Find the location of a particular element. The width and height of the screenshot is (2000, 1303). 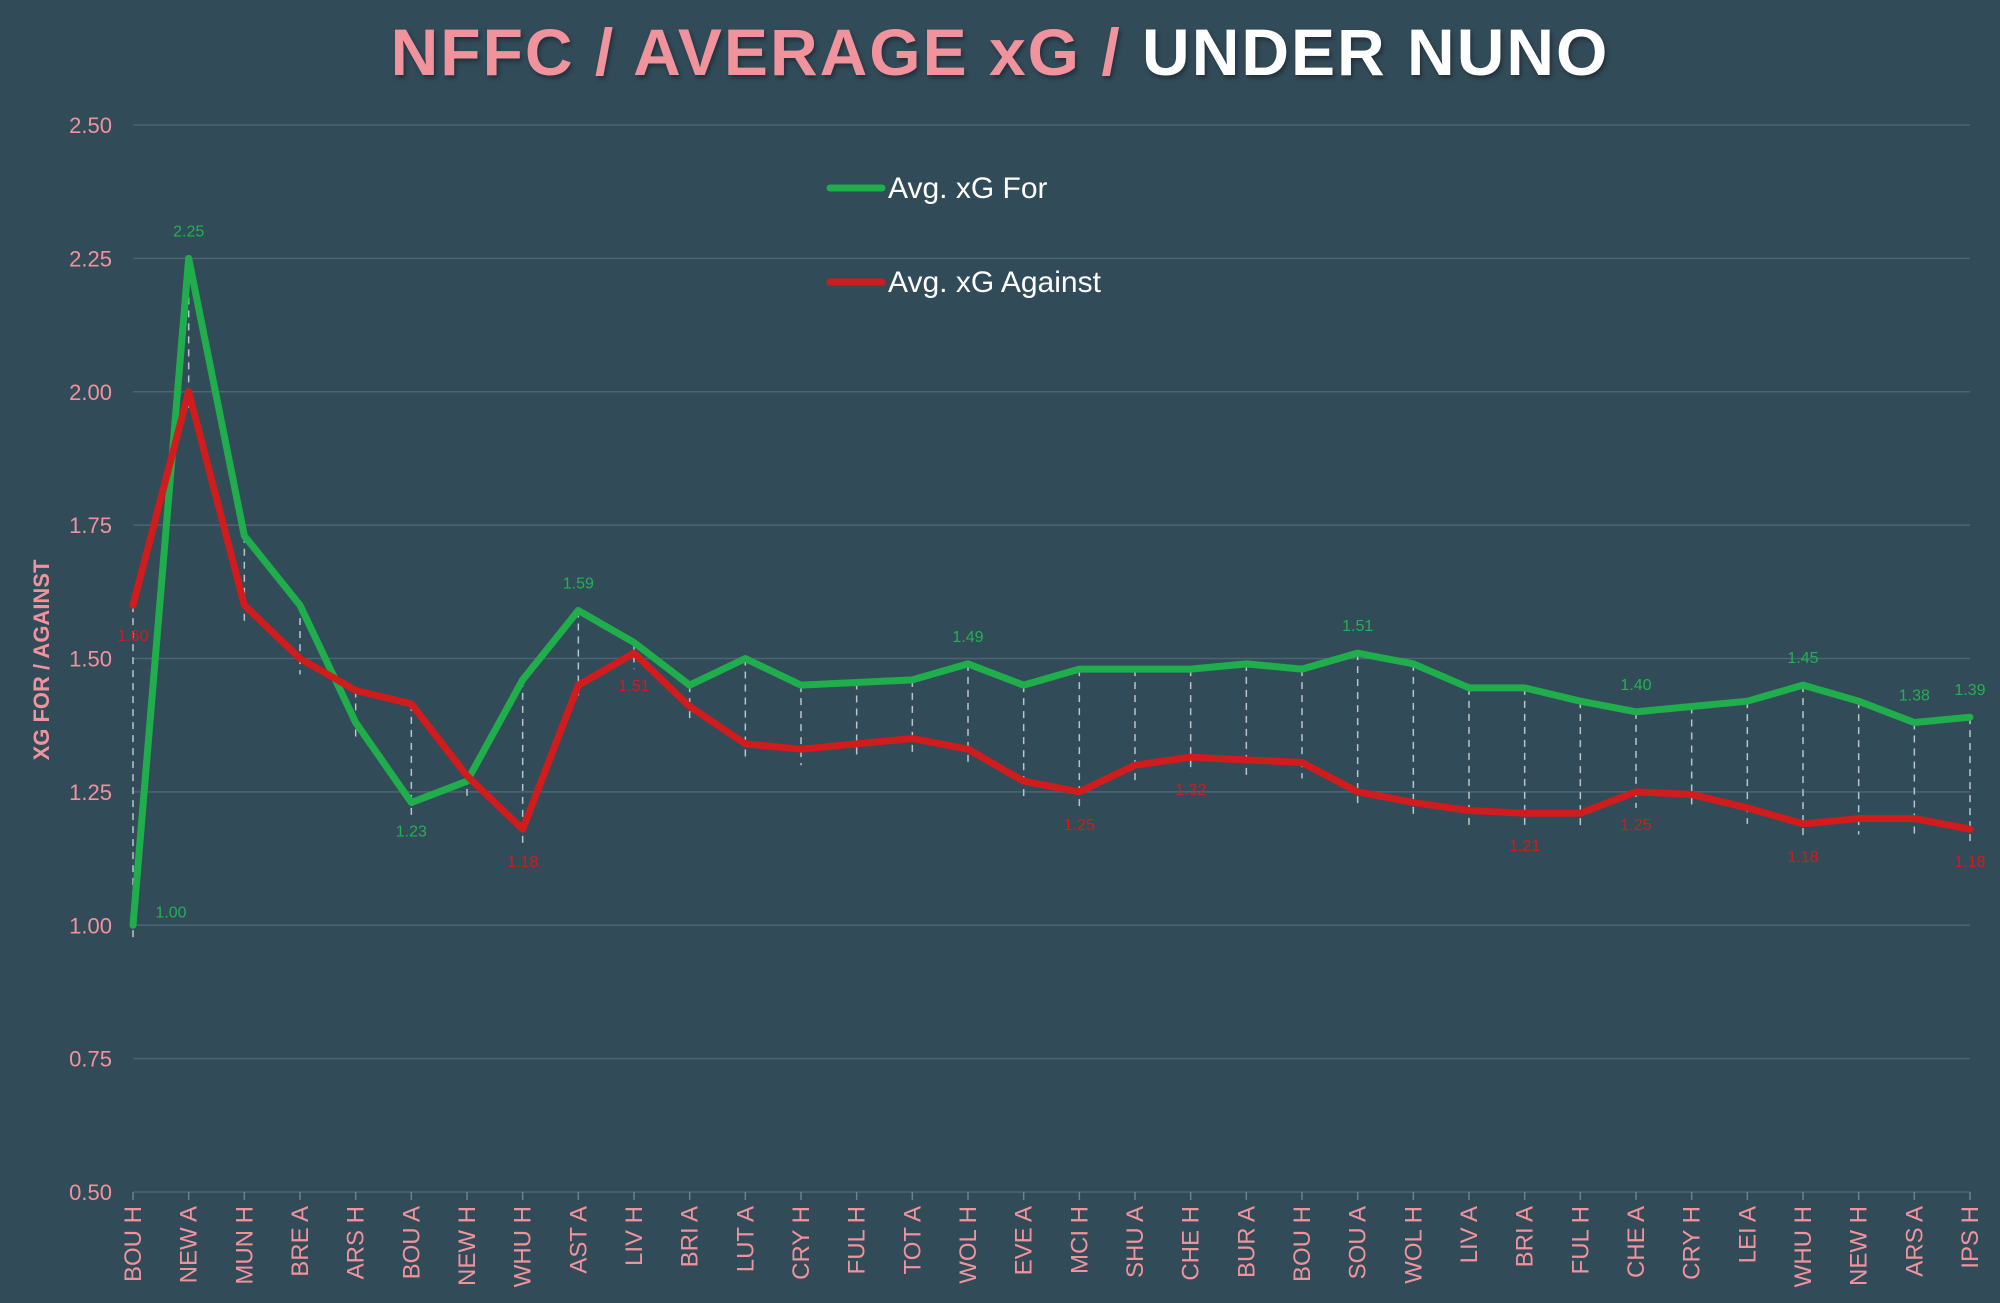

data-label-xg-against: 1.60 is located at coordinates (132, 636).